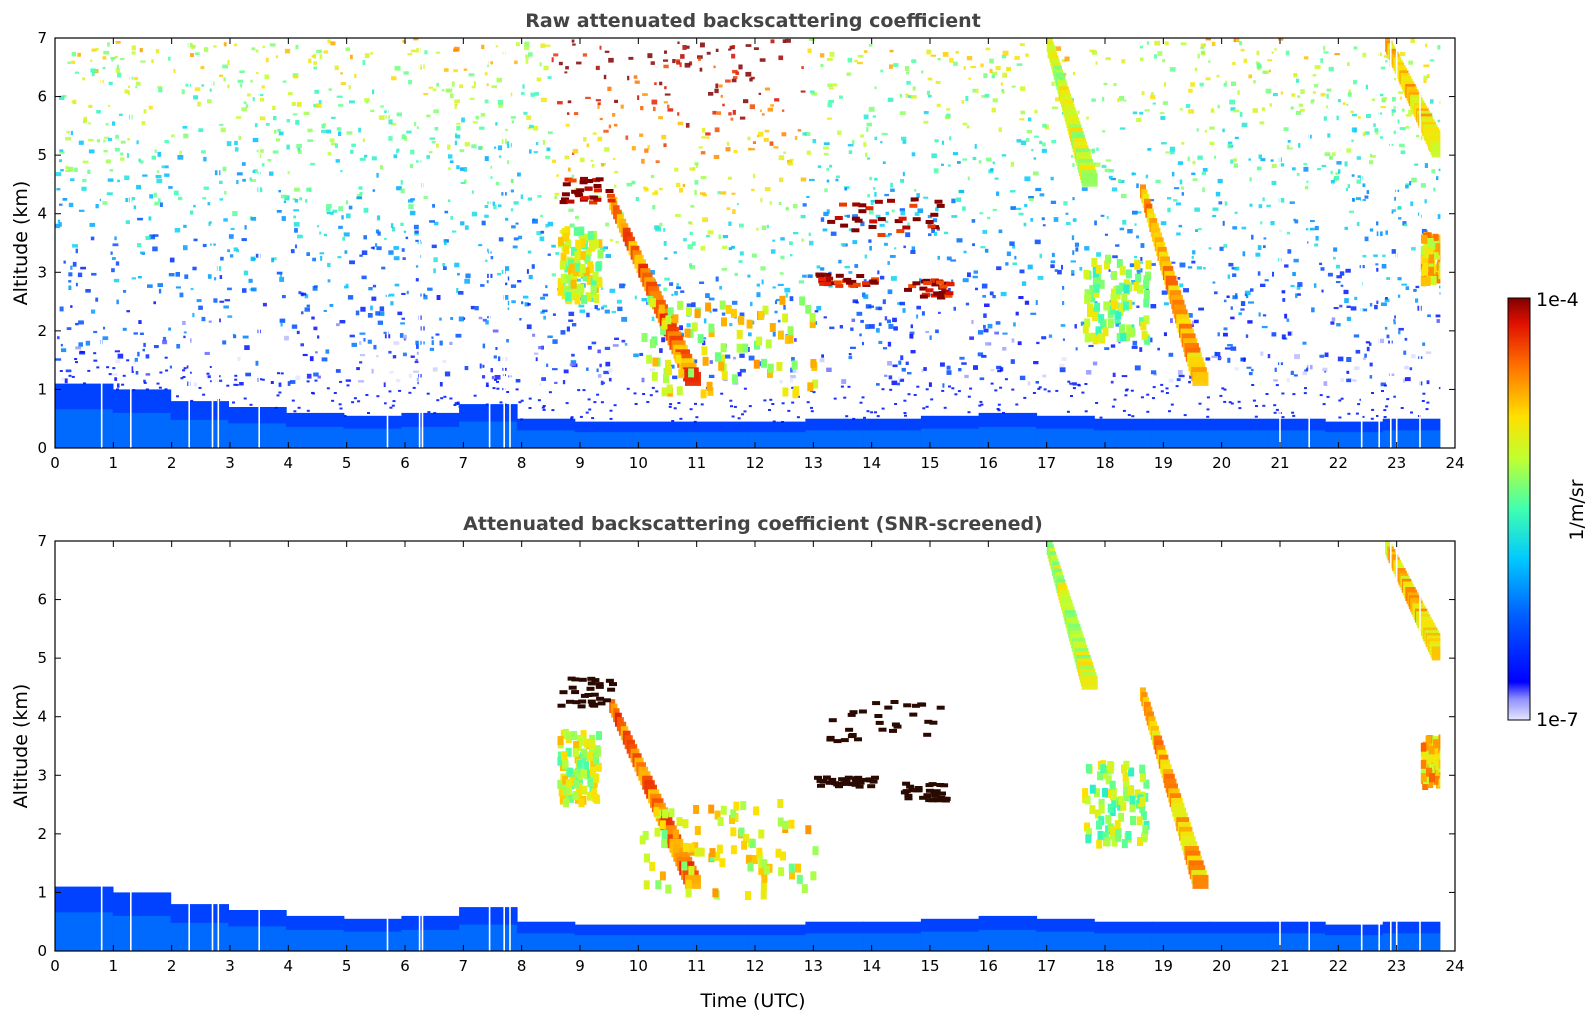 The image size is (1595, 1020). Describe the element at coordinates (1547, 510) in the screenshot. I see `colorbar: 1e-4 1e-7 1/m/sr` at that location.